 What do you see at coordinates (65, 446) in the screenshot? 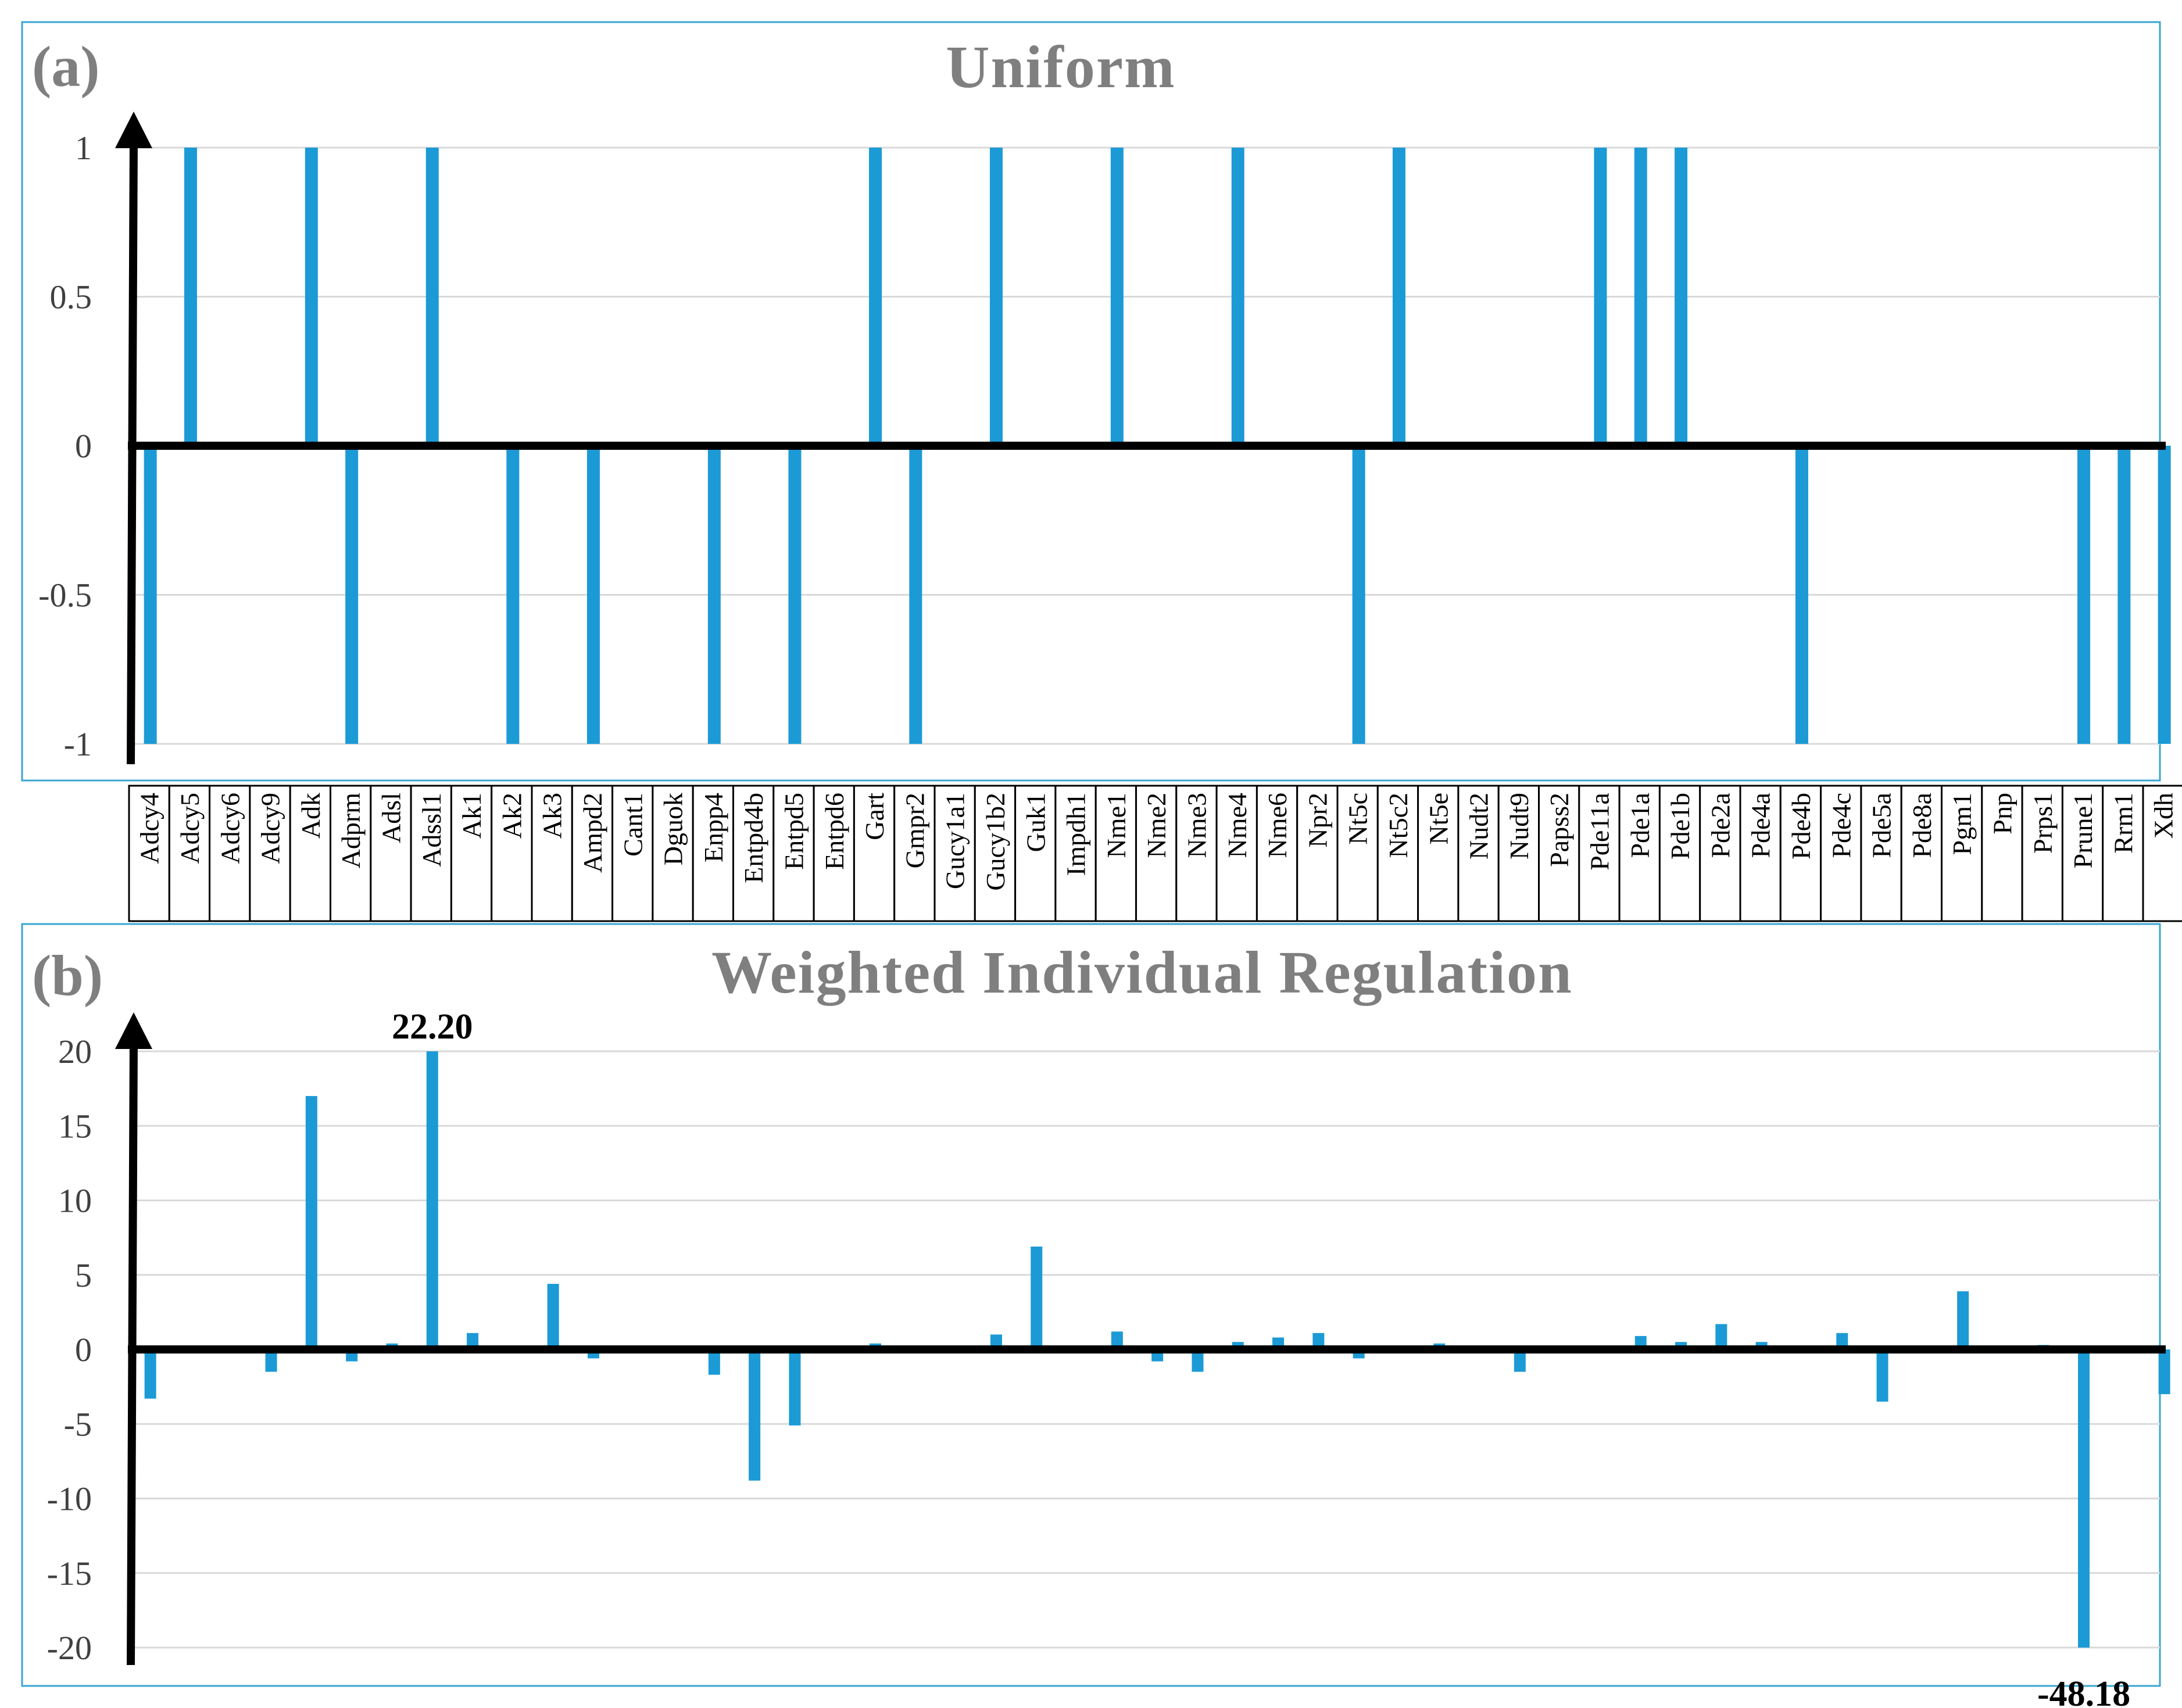
I see `chart-a-y-axis-ticks: 1 0.5 0 -0.5 -1` at bounding box center [65, 446].